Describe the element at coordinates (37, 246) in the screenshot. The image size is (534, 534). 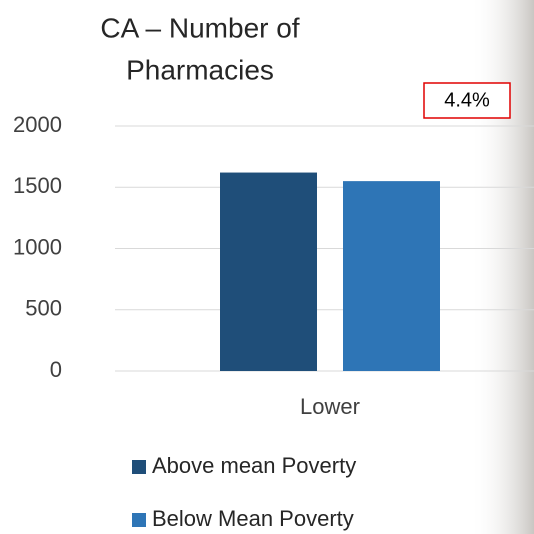
I see `y-tick-label: 1000` at that location.